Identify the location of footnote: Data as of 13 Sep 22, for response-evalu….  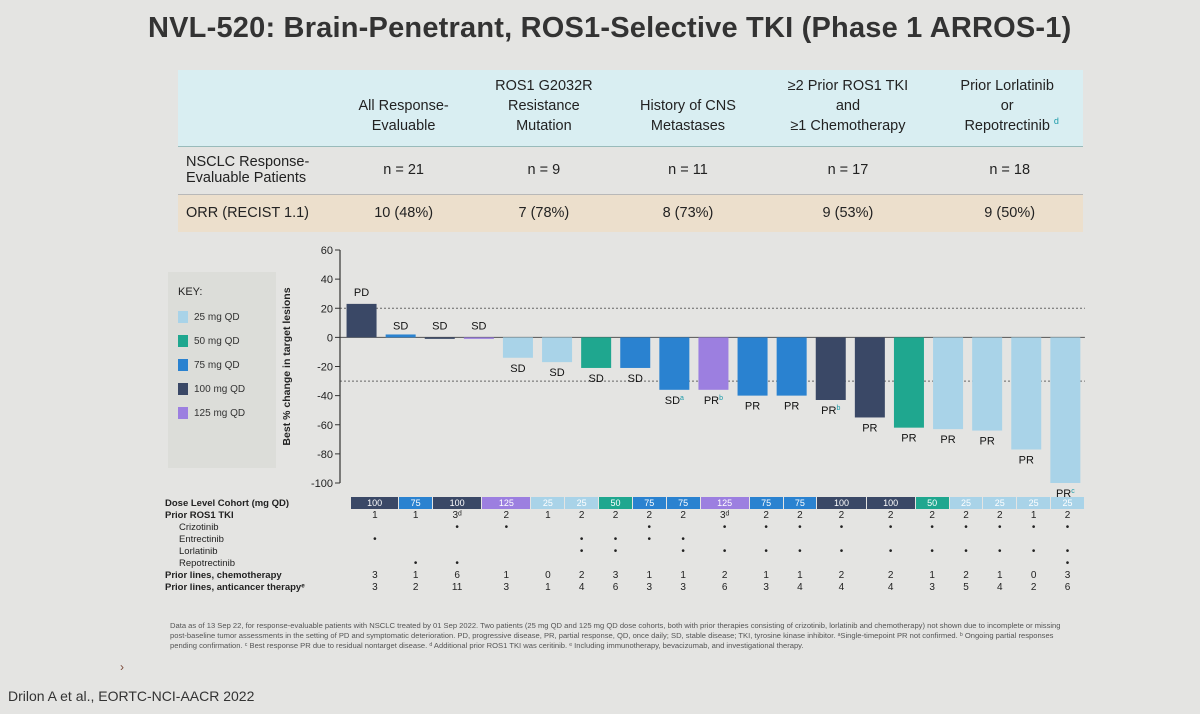
(615, 635).